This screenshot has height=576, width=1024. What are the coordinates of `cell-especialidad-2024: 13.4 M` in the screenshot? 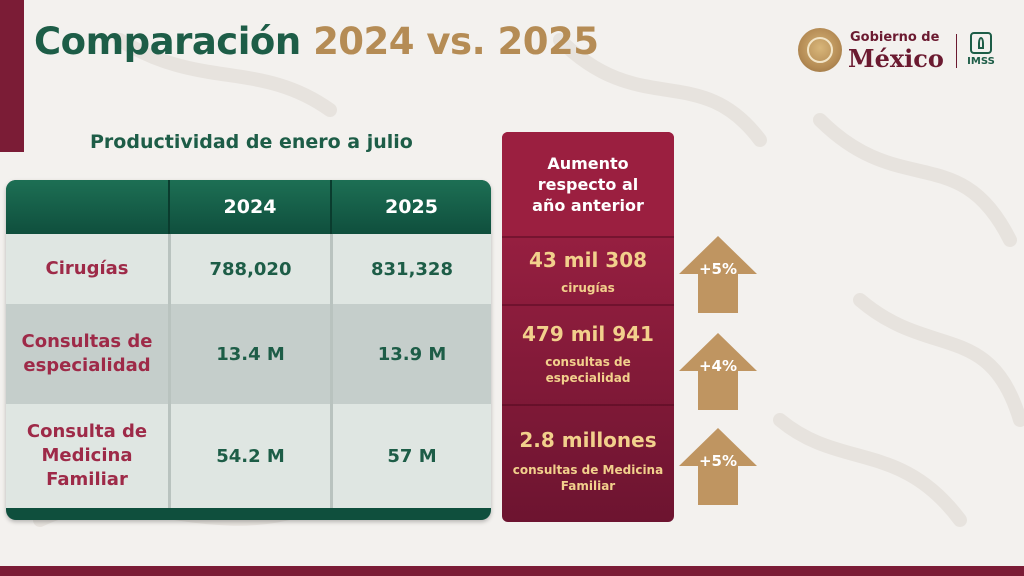 It's located at (250, 354).